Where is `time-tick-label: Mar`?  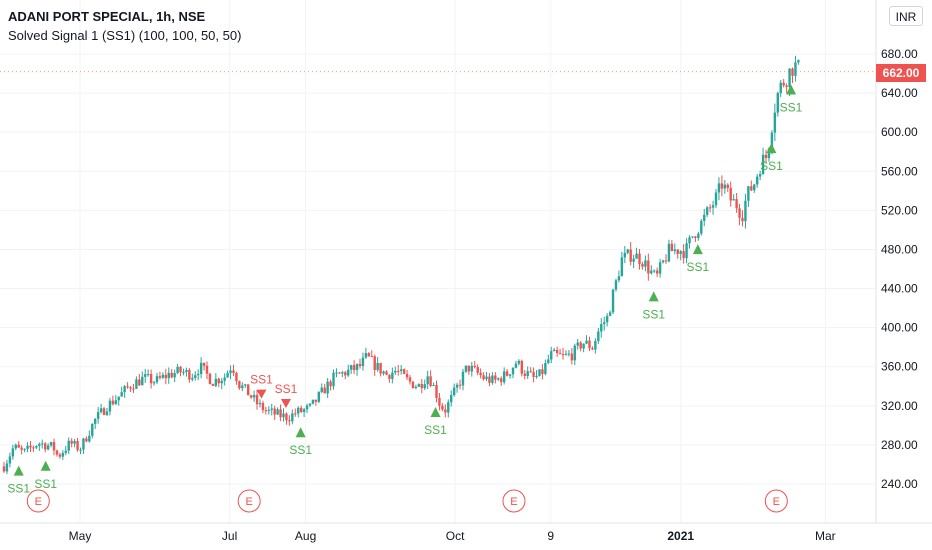
time-tick-label: Mar is located at coordinates (825, 536).